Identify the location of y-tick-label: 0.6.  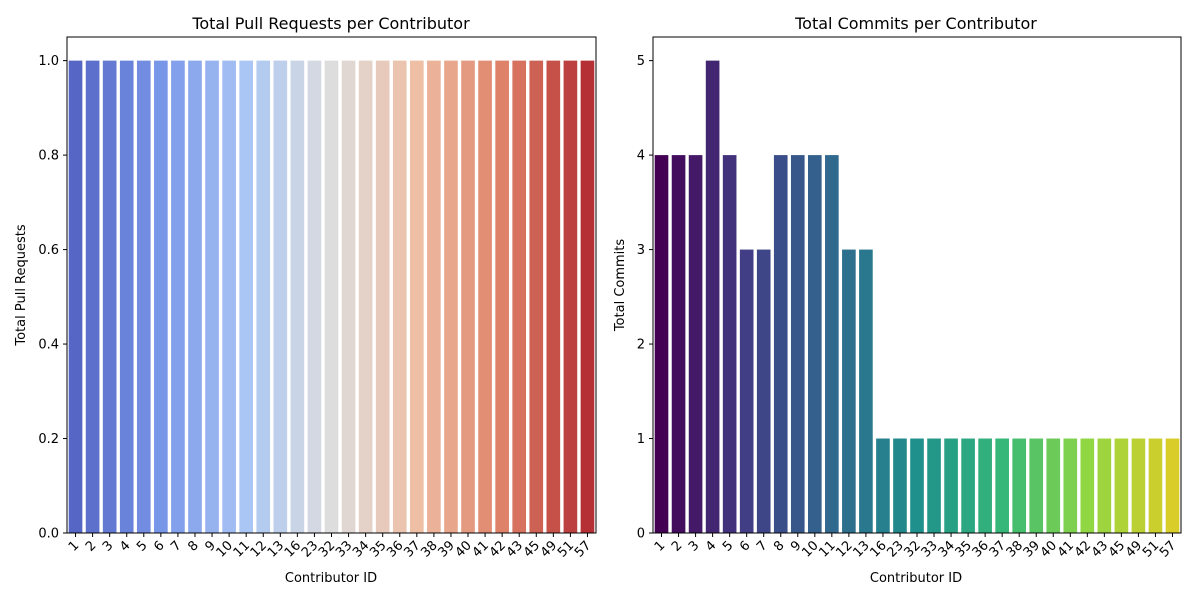
(48, 250).